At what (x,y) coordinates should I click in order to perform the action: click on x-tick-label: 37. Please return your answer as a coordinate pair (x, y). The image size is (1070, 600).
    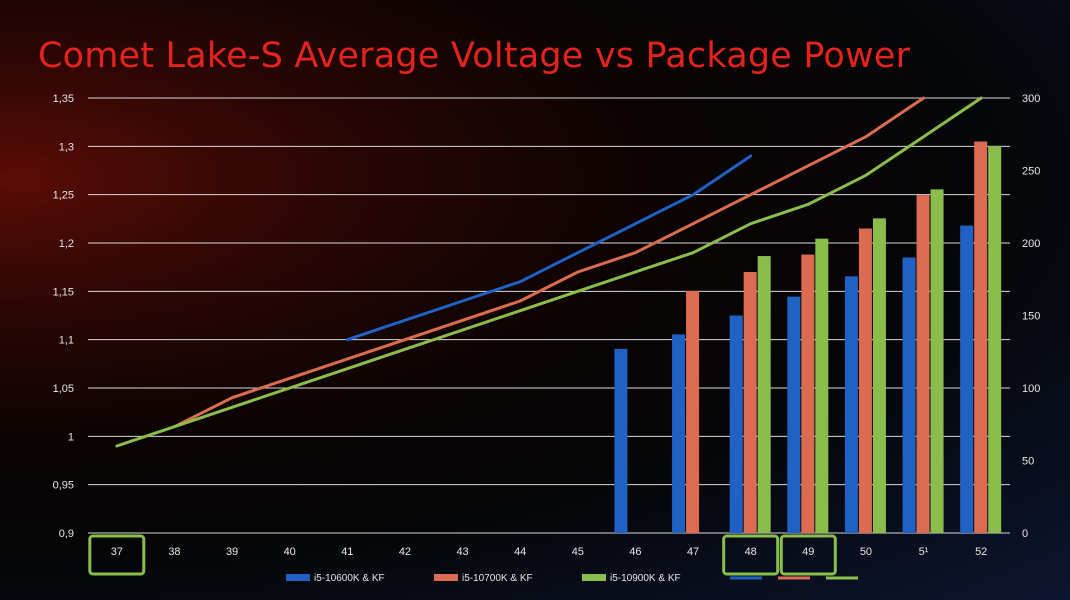
    Looking at the image, I should click on (117, 552).